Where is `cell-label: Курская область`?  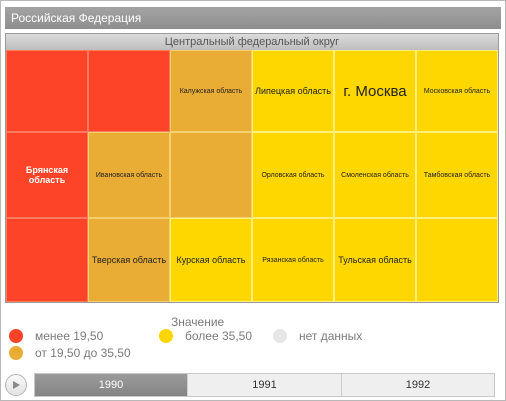 cell-label: Курская область is located at coordinates (211, 260).